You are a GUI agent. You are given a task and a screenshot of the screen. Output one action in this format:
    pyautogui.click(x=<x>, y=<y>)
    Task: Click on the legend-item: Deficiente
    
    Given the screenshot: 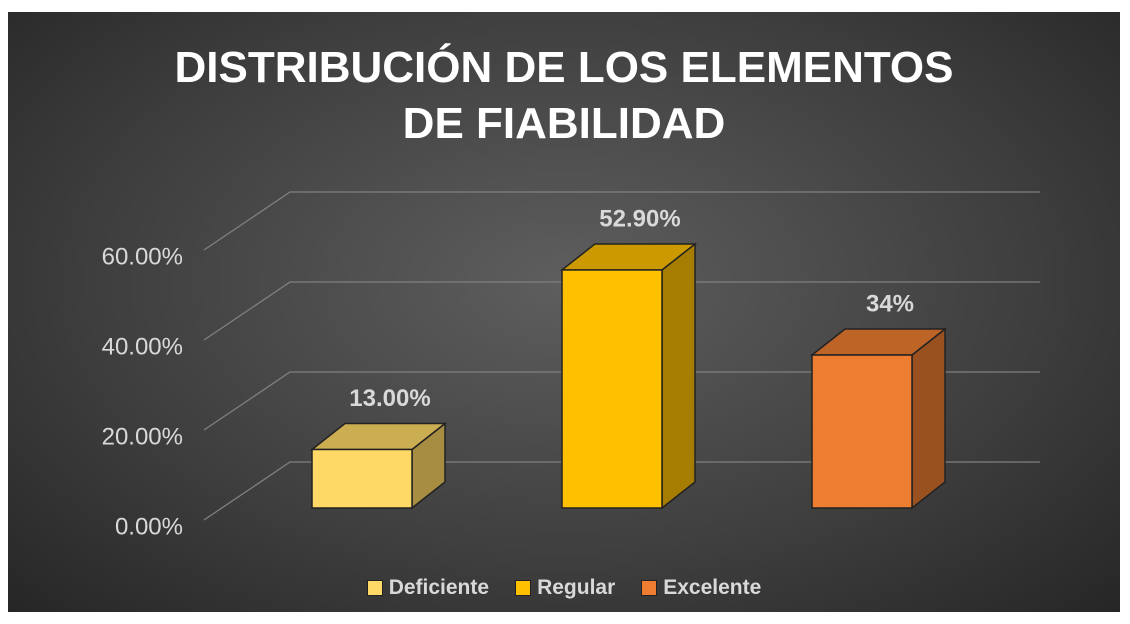 What is the action you would take?
    pyautogui.click(x=428, y=588)
    